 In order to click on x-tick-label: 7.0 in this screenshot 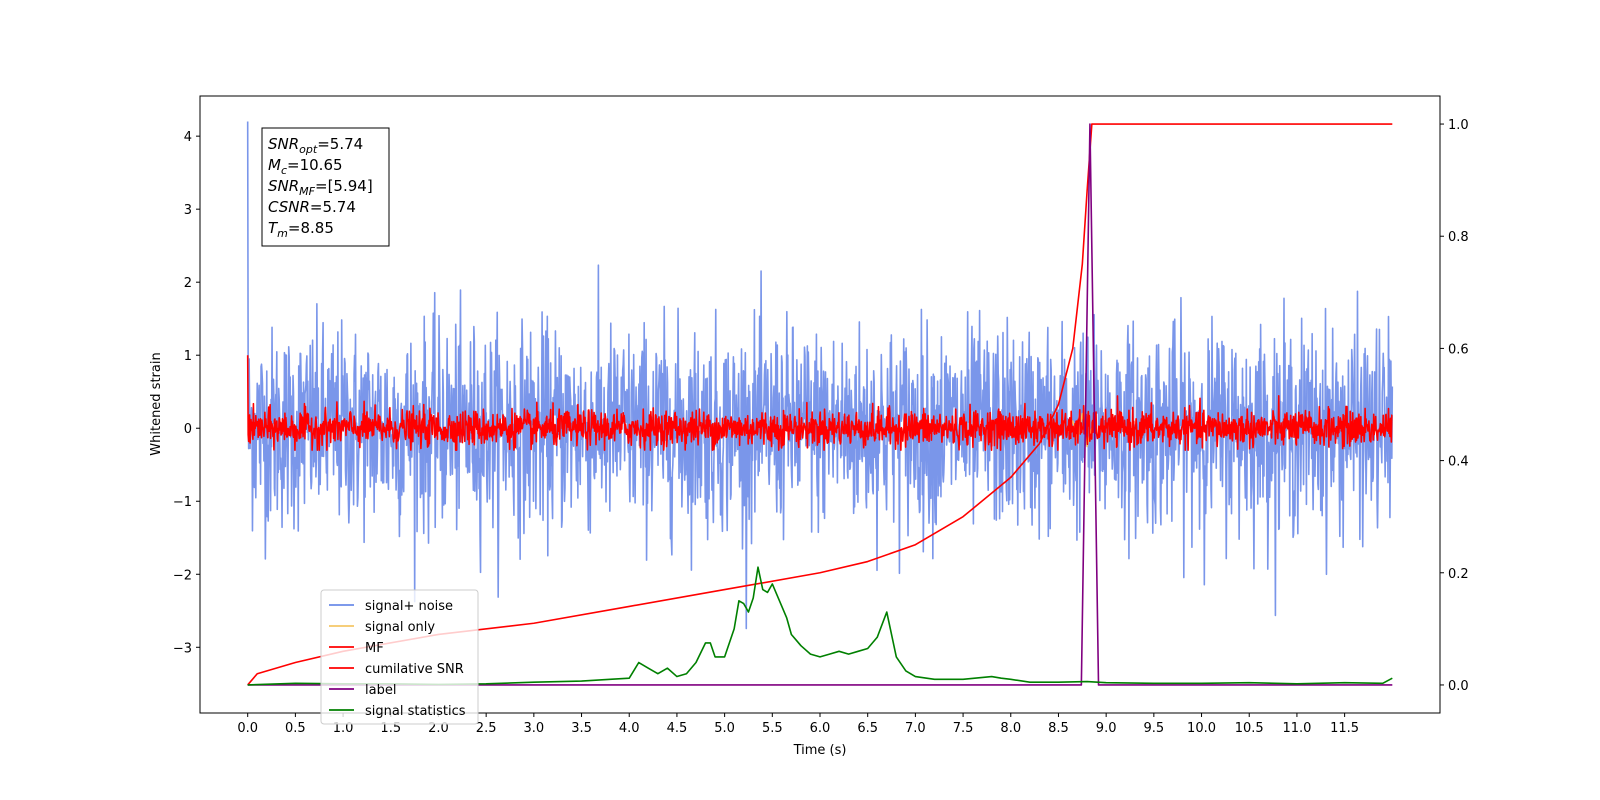, I will do `click(915, 728)`.